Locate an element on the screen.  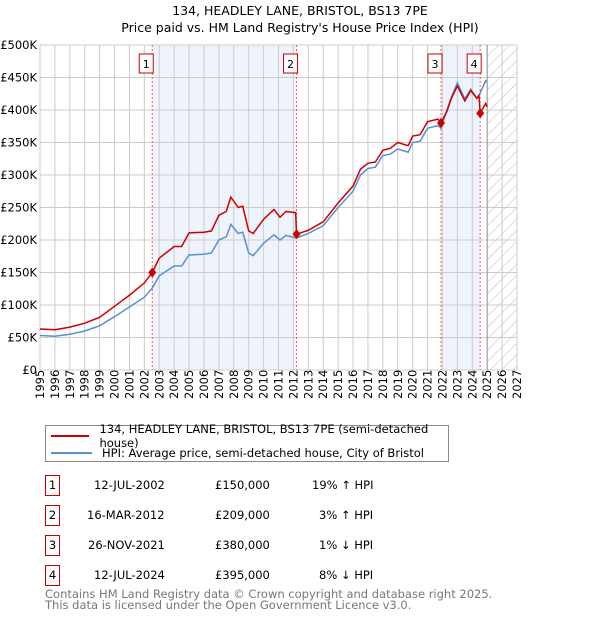
y-tick-label: £250K is located at coordinates (18, 208).